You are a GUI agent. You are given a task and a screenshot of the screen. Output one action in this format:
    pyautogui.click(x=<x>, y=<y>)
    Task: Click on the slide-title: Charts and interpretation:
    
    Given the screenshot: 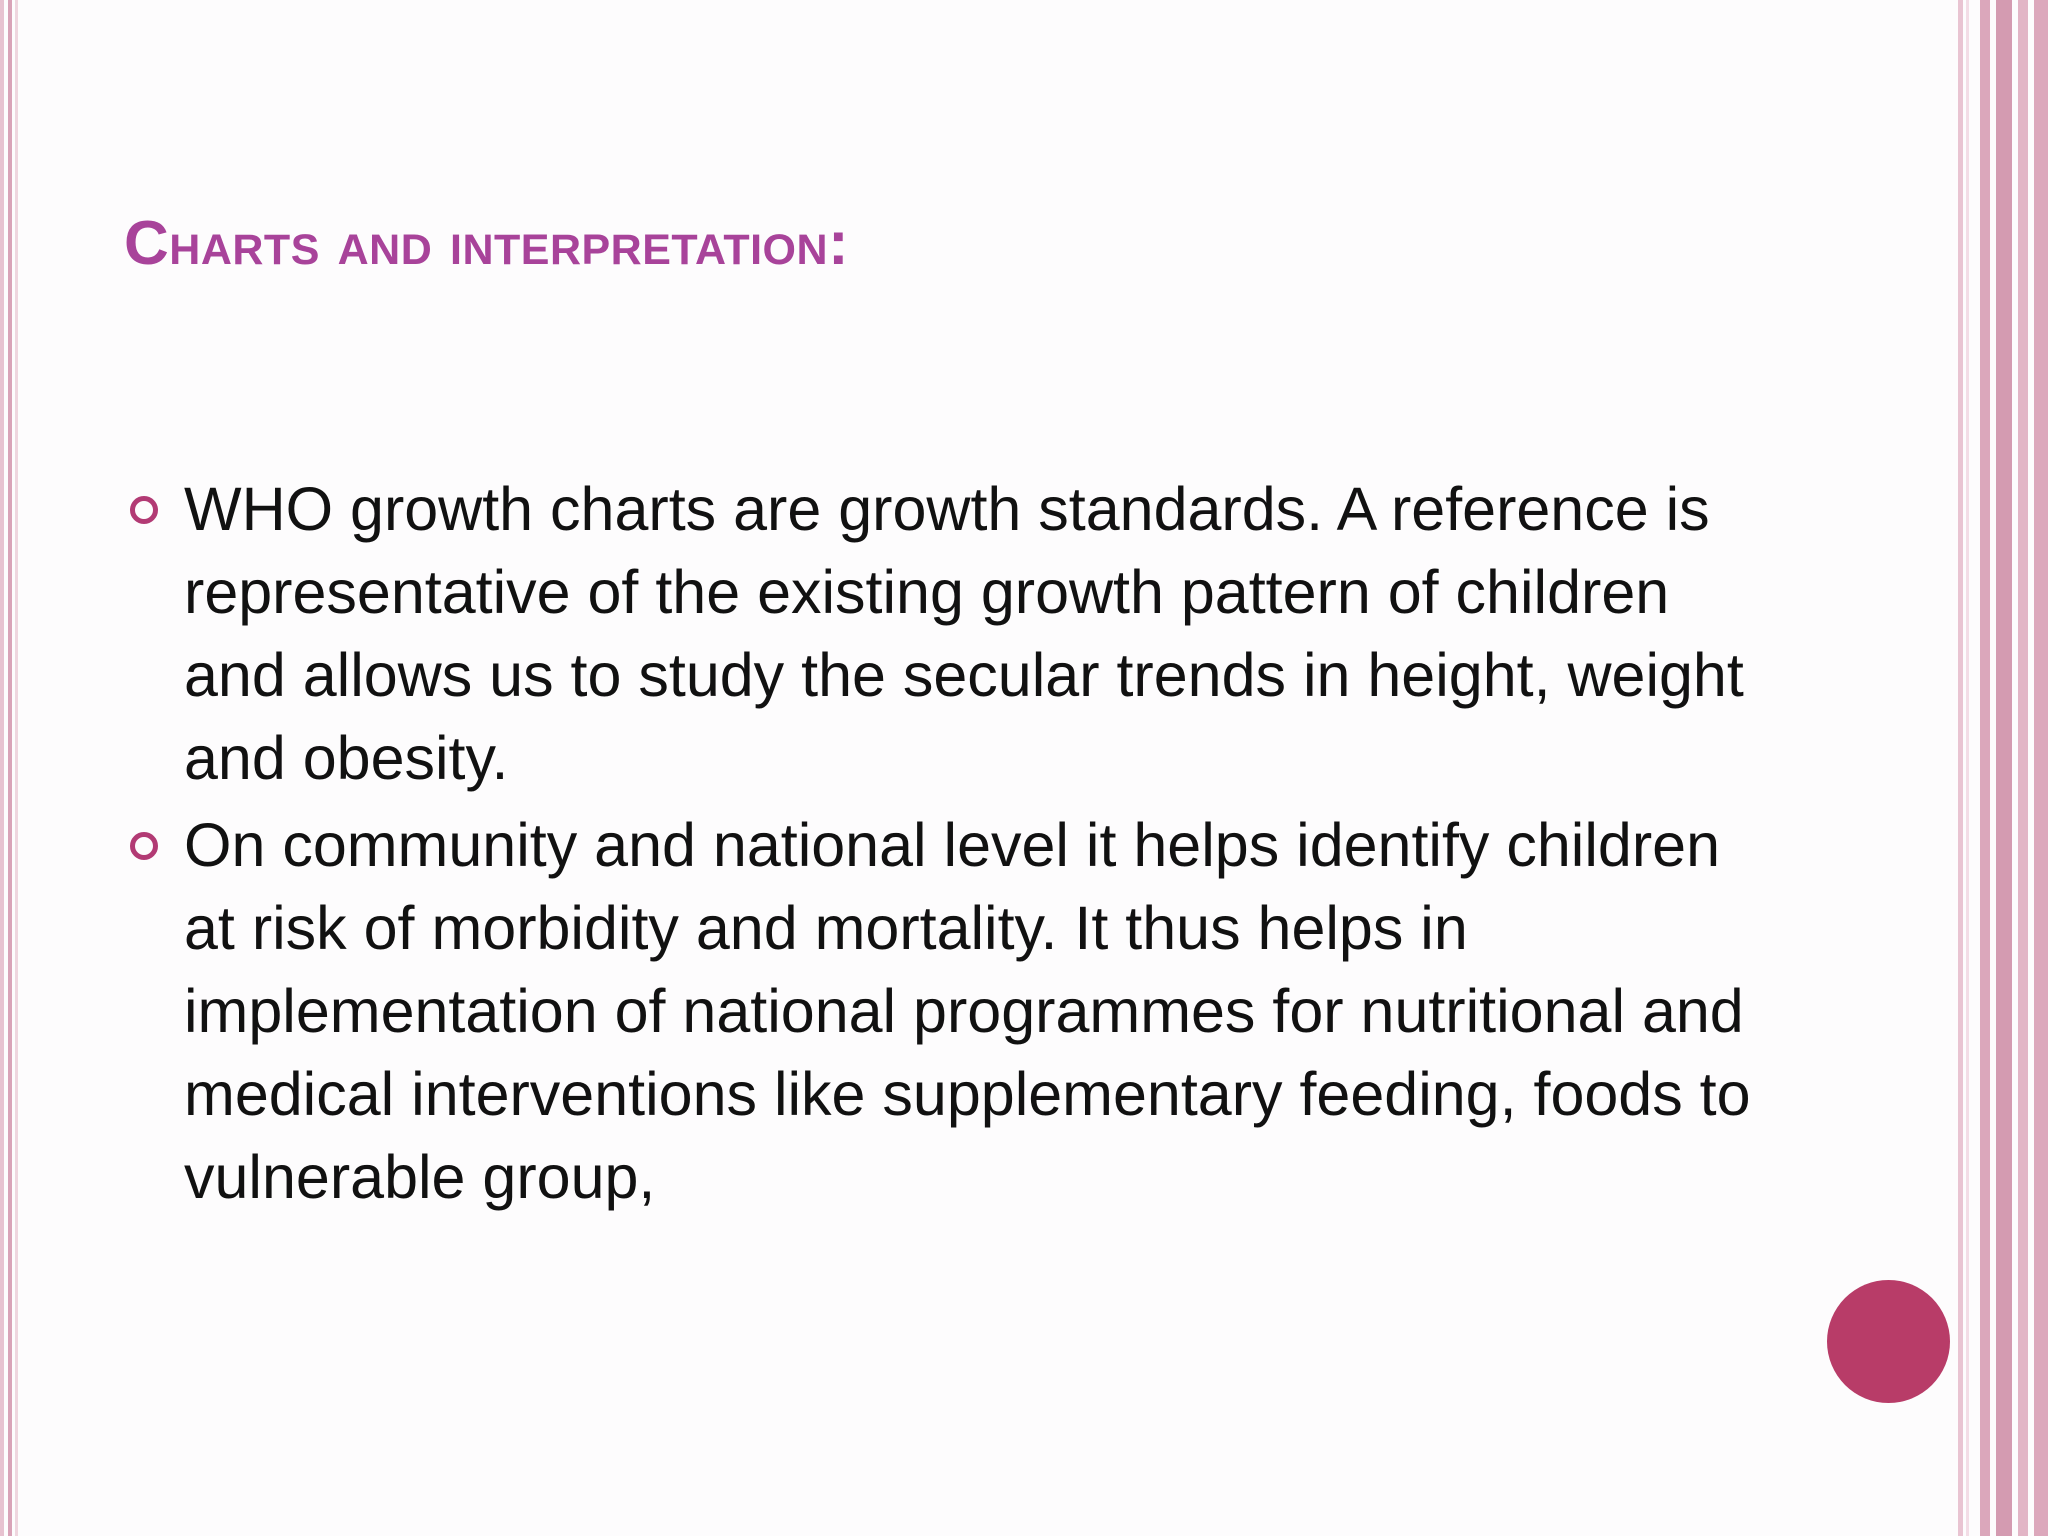 What is the action you would take?
    pyautogui.click(x=487, y=243)
    